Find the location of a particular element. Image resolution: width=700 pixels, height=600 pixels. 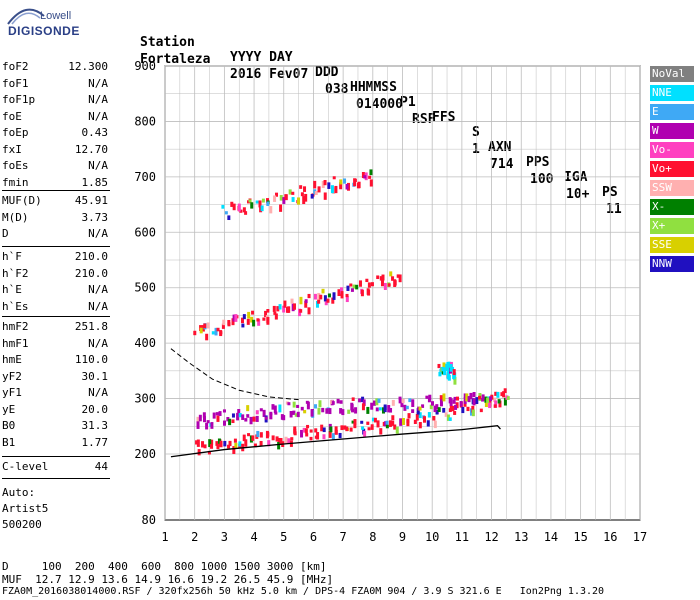

param-value: 20.0 is located at coordinates (95, 409).